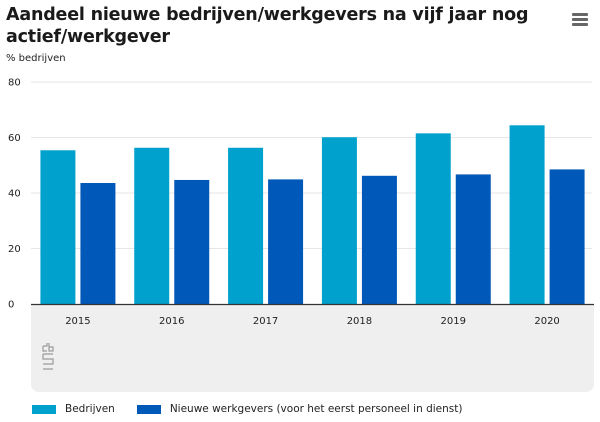 This screenshot has width=600, height=422. Describe the element at coordinates (48, 356) in the screenshot. I see `cbs-logo-icon` at that location.